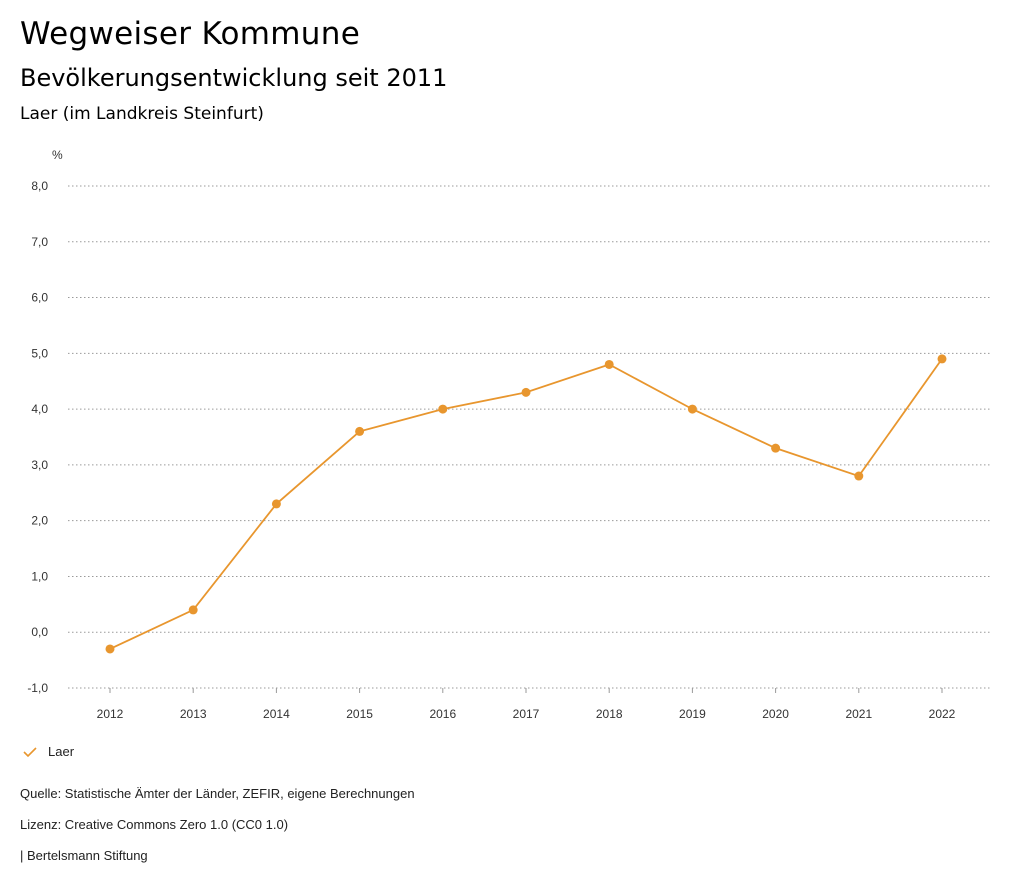 This screenshot has height=888, width=1024. I want to click on page-title: Wegweiser Kommune, so click(190, 34).